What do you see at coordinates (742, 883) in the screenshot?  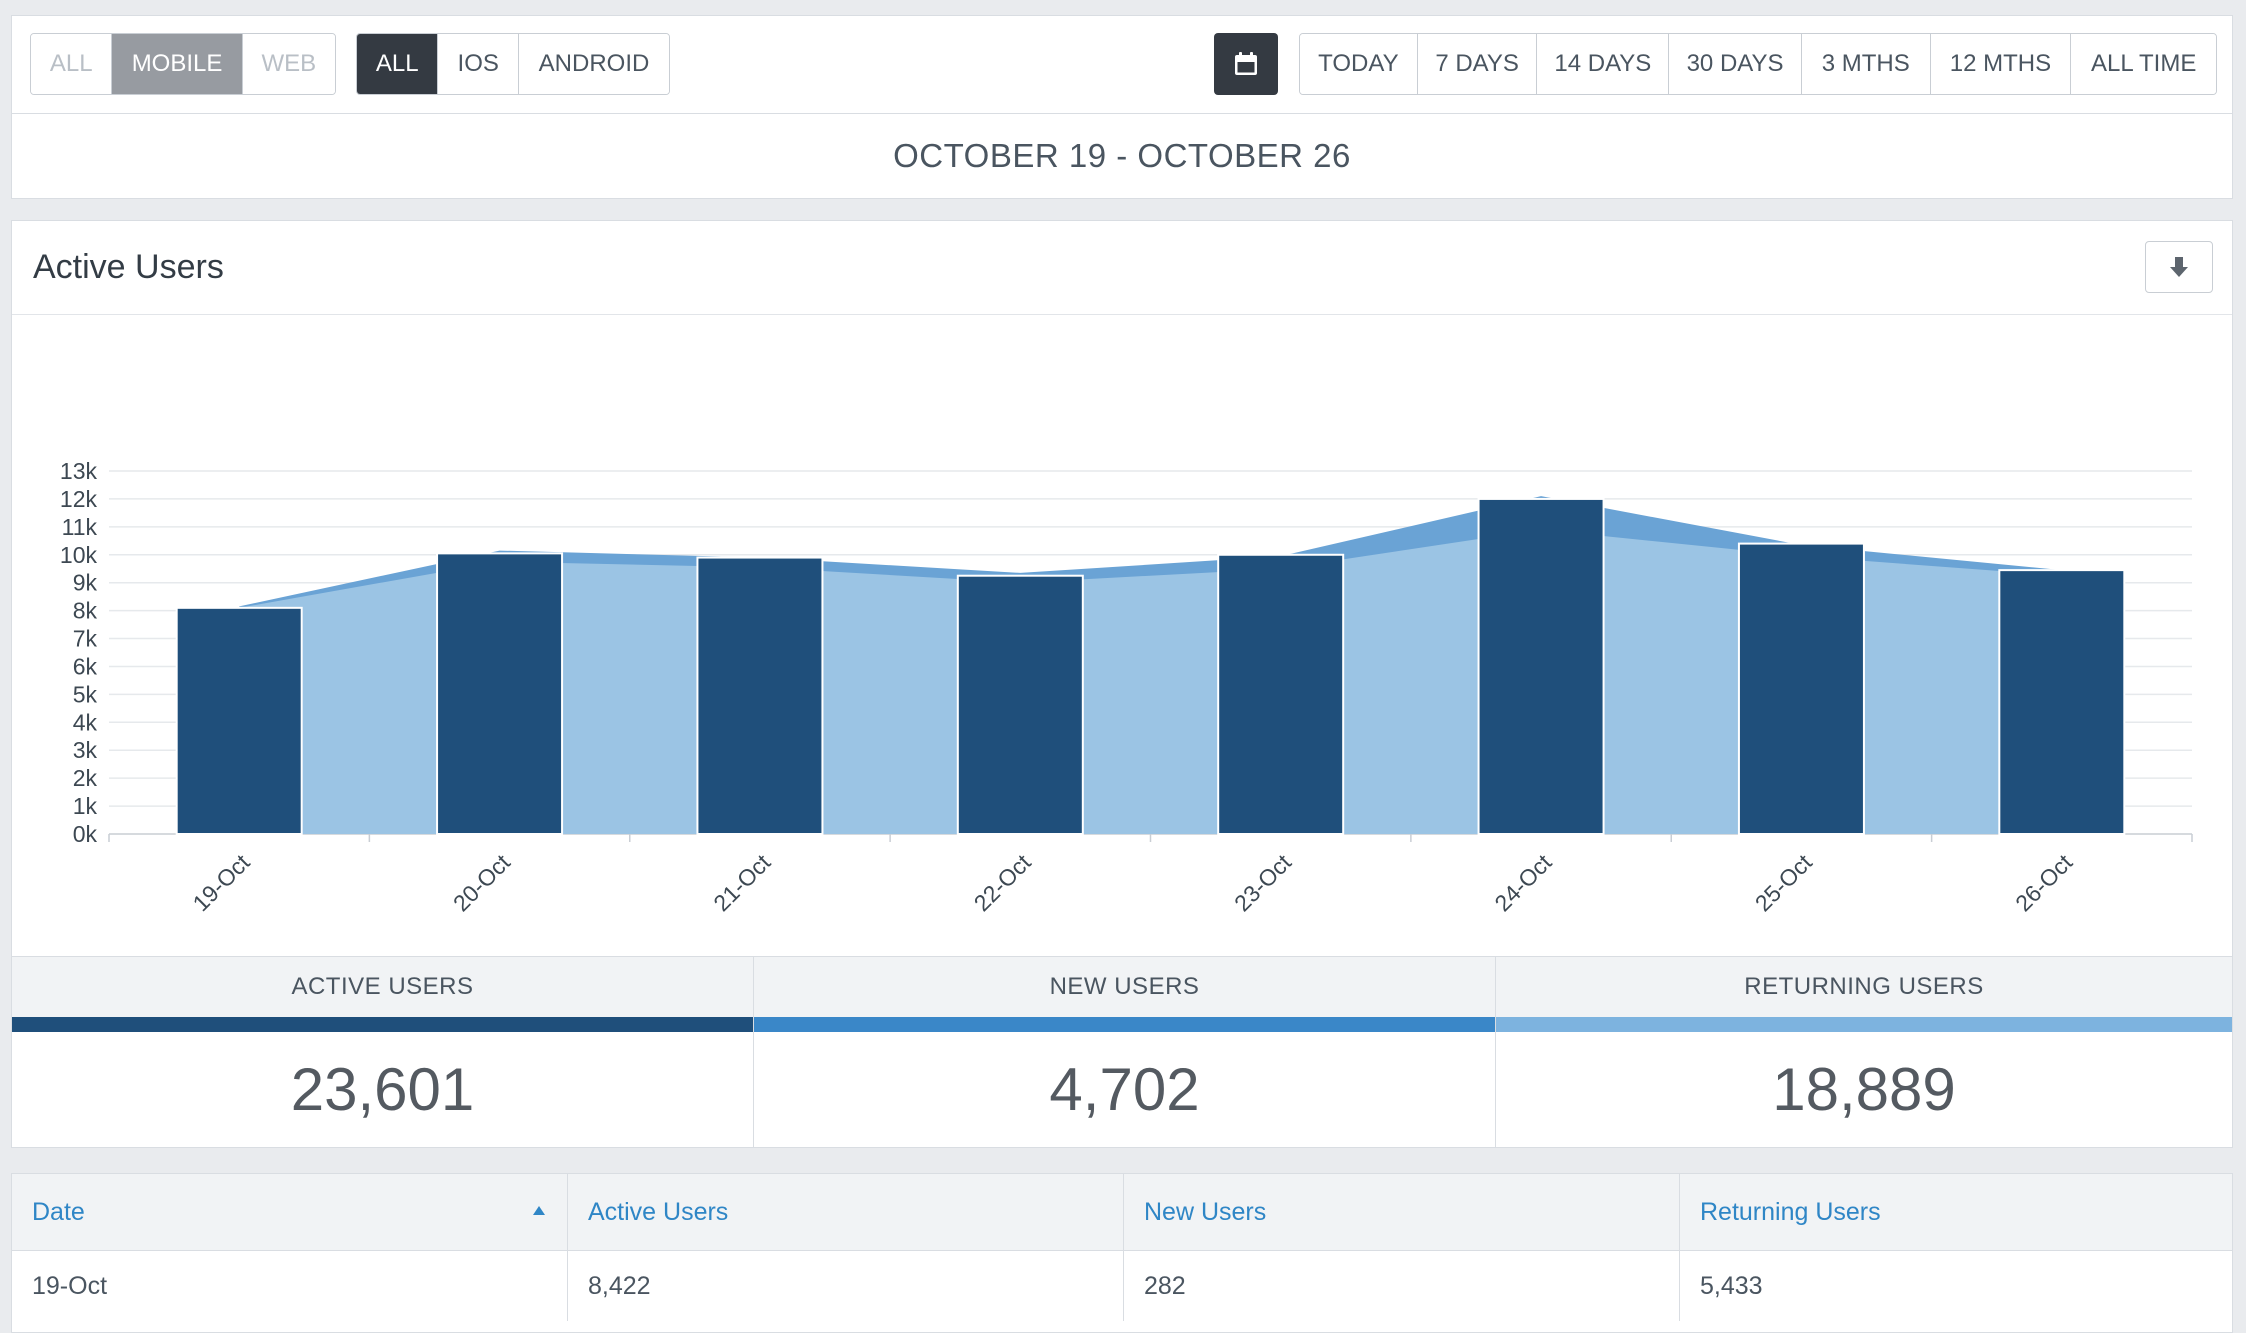 I see `x-tick-label: 21-Oct` at bounding box center [742, 883].